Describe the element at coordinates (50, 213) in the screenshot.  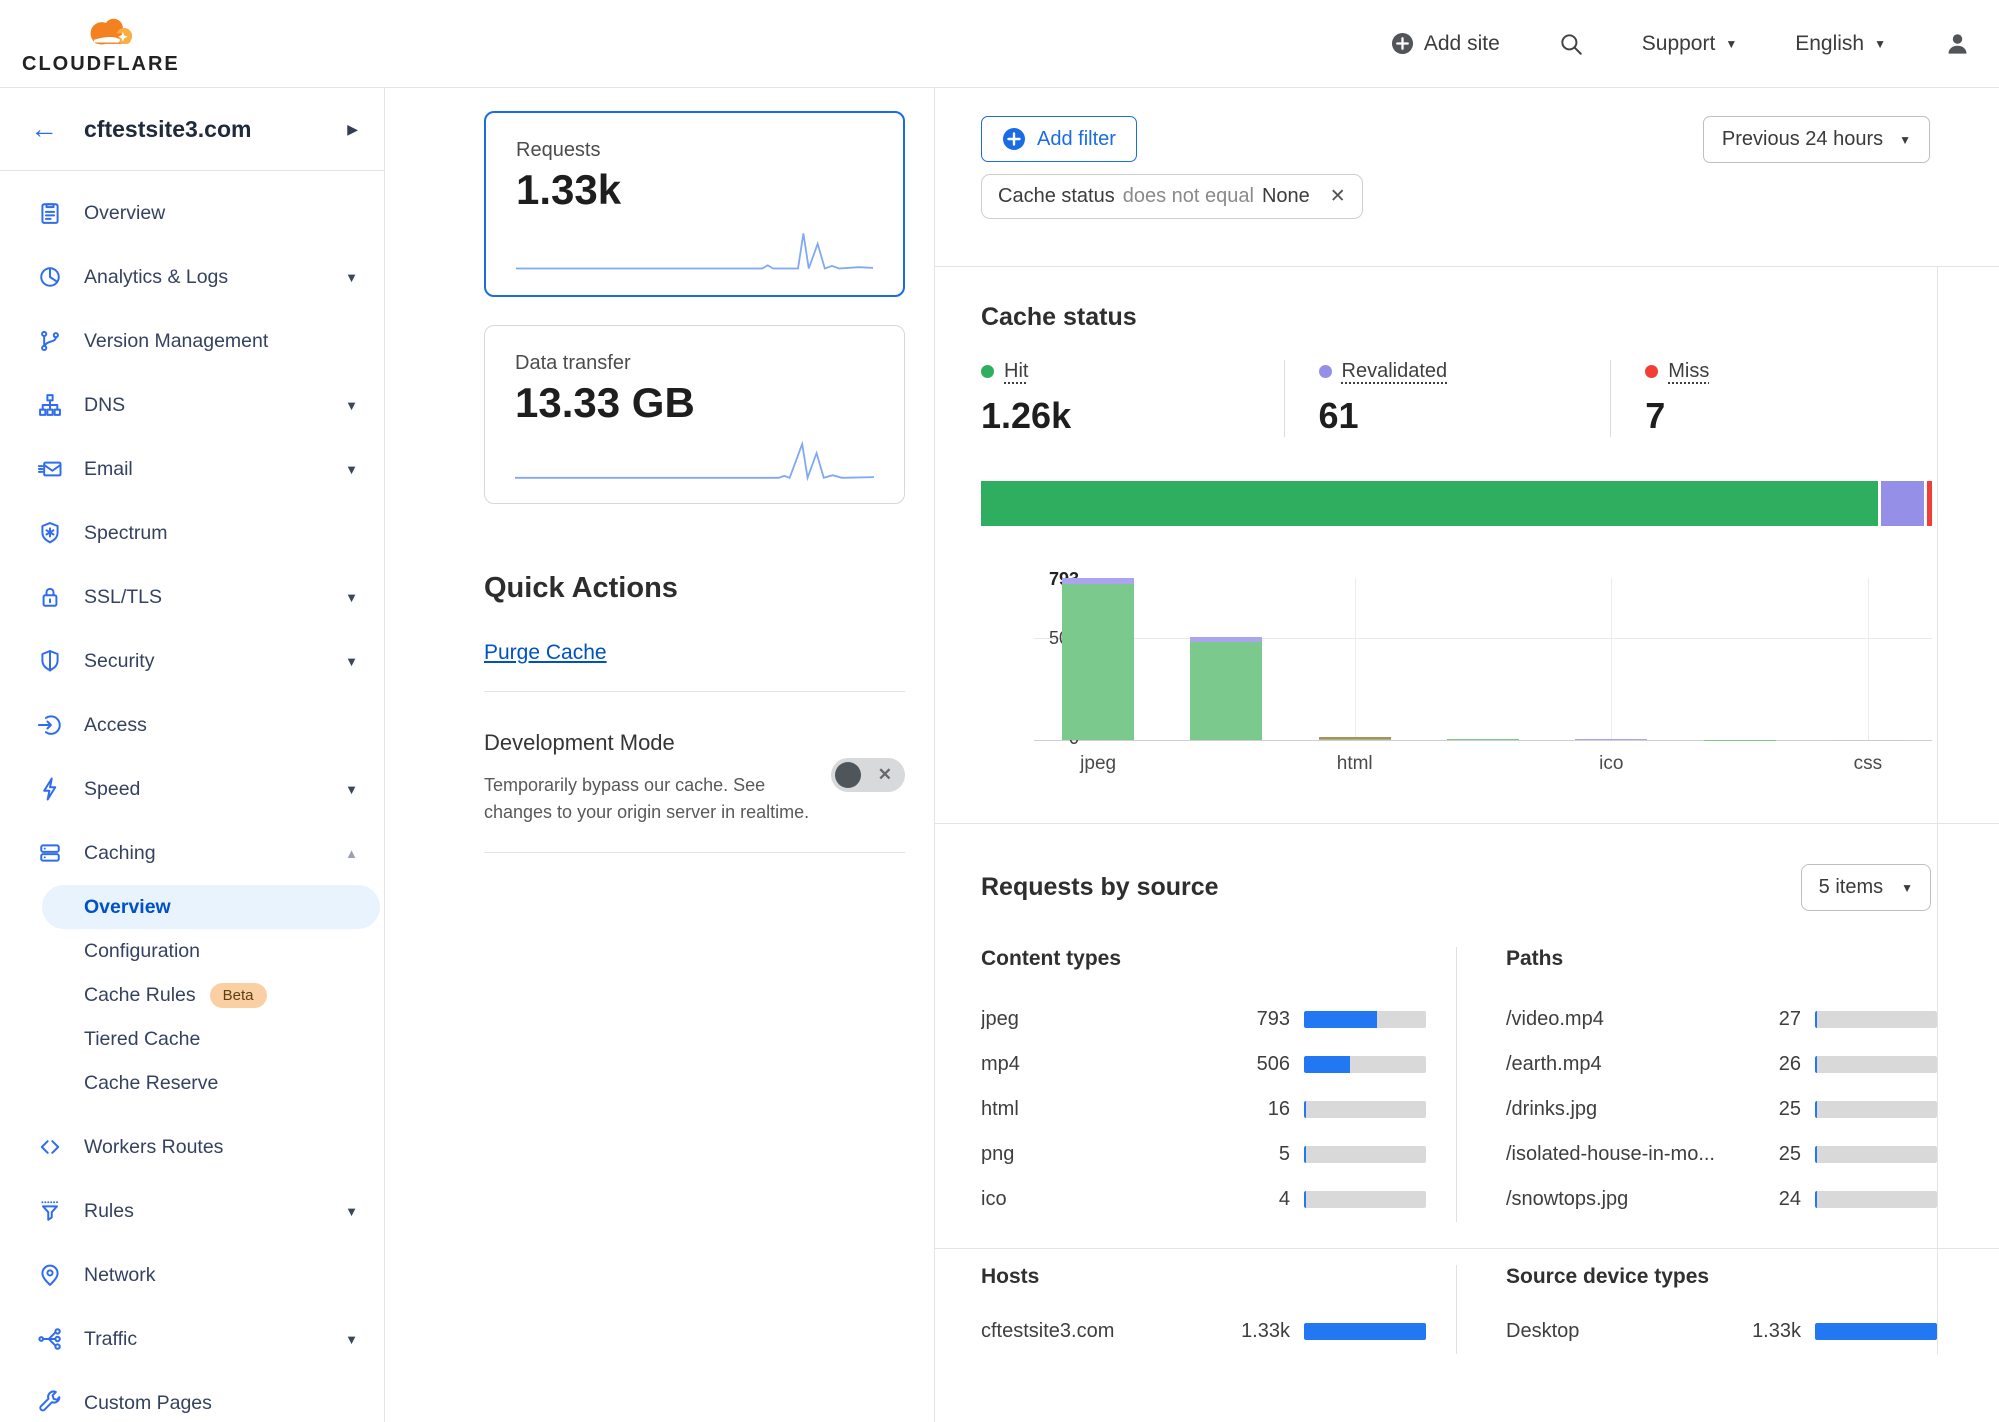
I see `clipboard-icon` at that location.